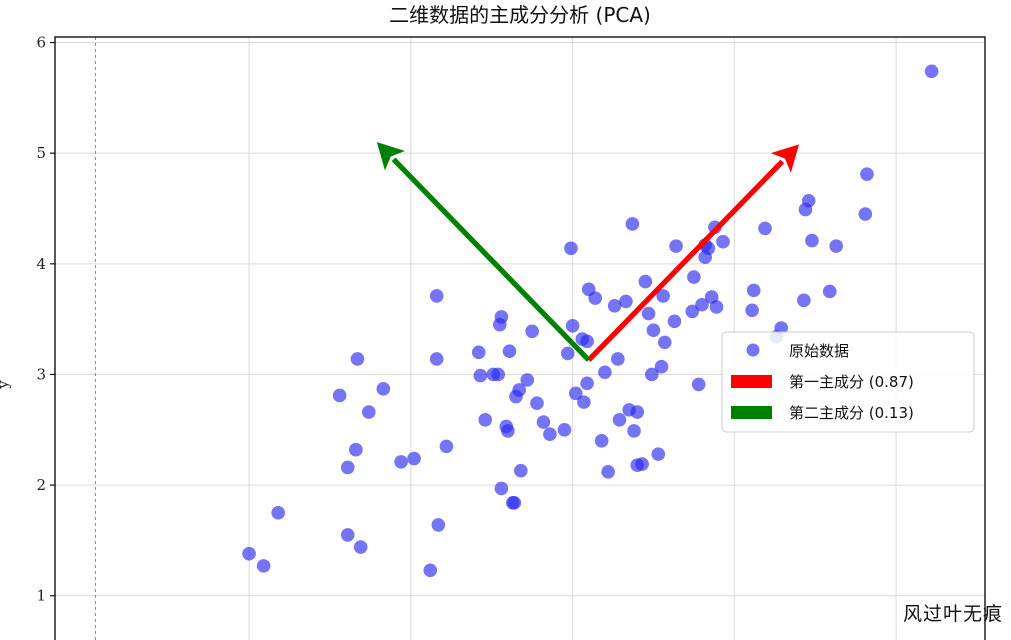  What do you see at coordinates (6, 385) in the screenshot?
I see `y-axis-label: y` at bounding box center [6, 385].